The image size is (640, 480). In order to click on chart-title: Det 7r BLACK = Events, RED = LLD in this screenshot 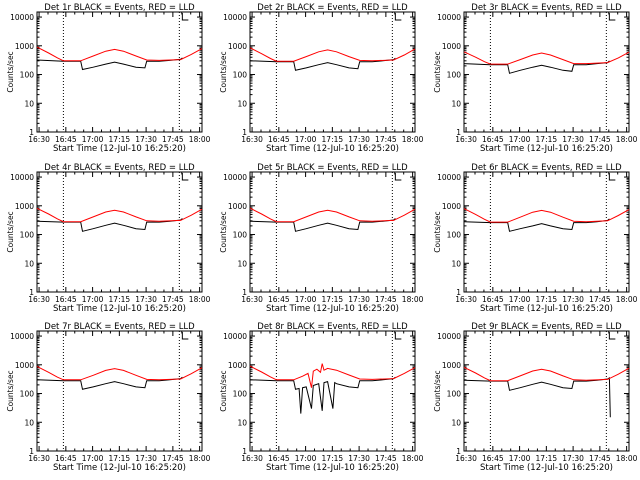, I will do `click(119, 327)`.